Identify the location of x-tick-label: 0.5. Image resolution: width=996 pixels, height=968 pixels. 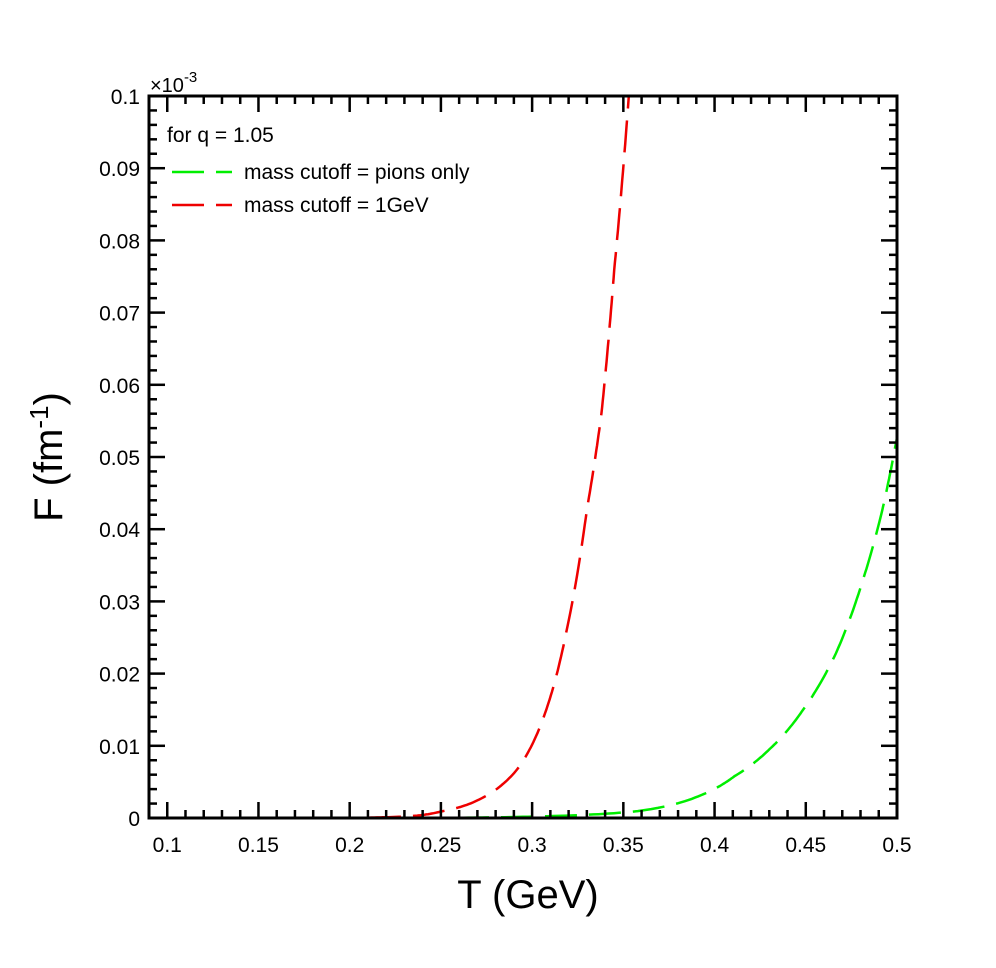
(896, 845).